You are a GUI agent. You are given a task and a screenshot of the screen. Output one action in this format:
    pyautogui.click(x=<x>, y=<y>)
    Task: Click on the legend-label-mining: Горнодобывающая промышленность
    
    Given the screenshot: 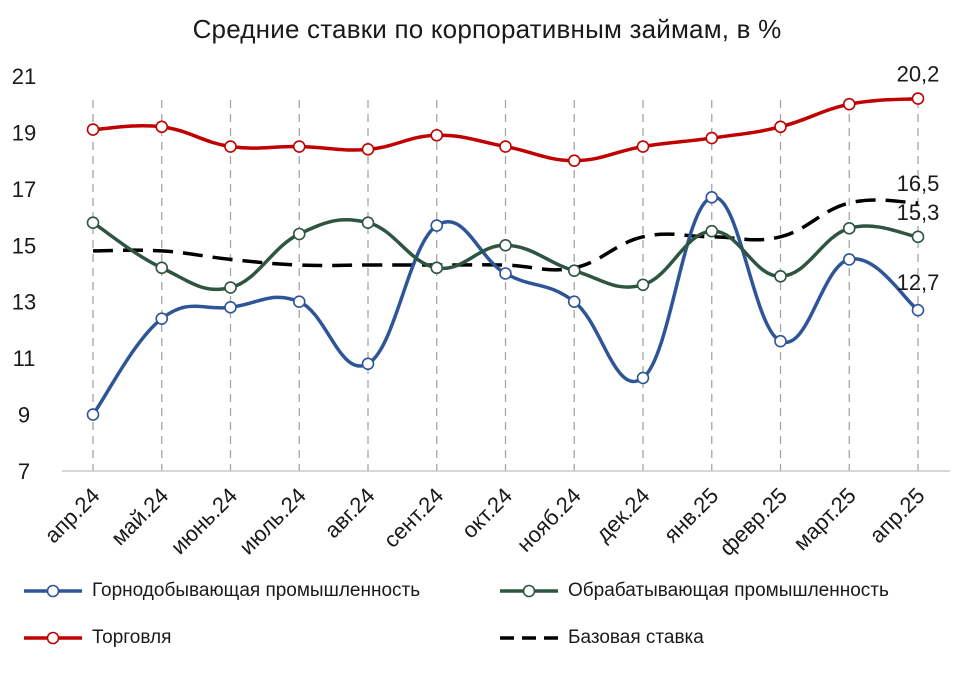 What is the action you would take?
    pyautogui.click(x=256, y=590)
    